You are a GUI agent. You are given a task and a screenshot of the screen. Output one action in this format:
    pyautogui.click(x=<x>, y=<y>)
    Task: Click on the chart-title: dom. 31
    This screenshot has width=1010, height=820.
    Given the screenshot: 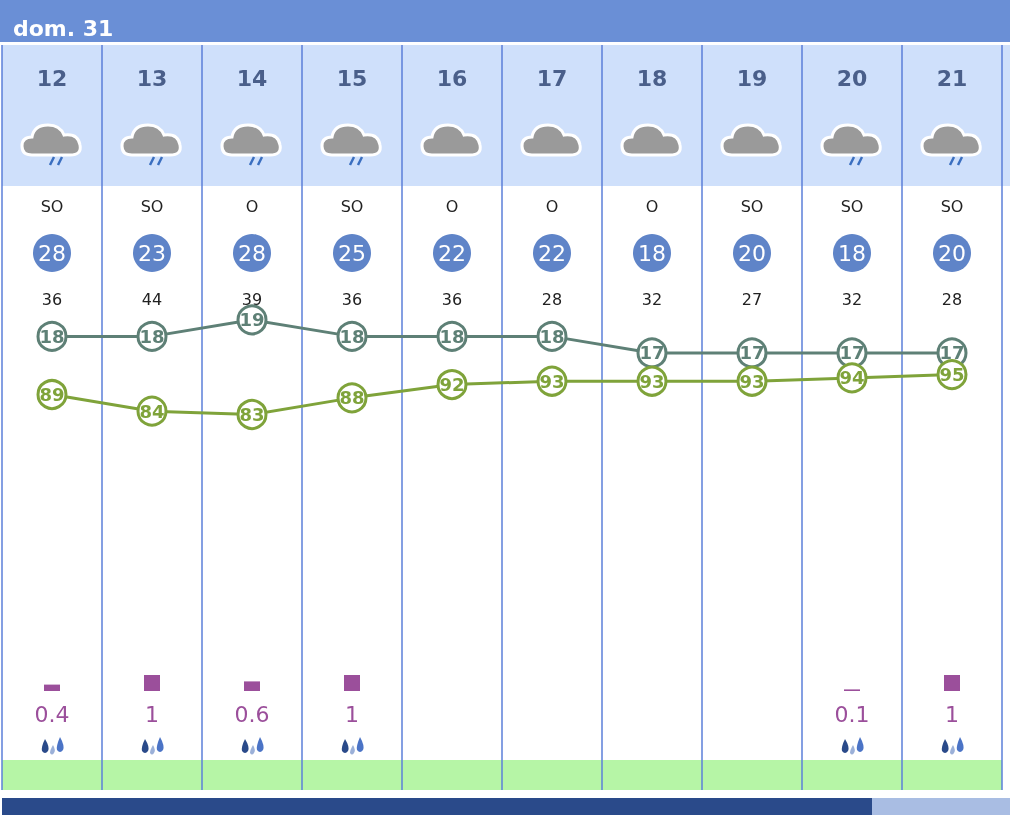 What is the action you would take?
    pyautogui.click(x=63, y=28)
    